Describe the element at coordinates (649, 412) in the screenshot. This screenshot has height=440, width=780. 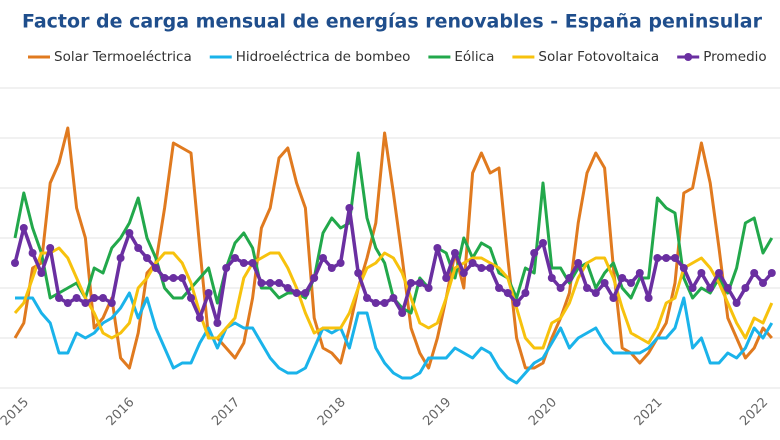
I see `x-tick-label: 2021` at that location.